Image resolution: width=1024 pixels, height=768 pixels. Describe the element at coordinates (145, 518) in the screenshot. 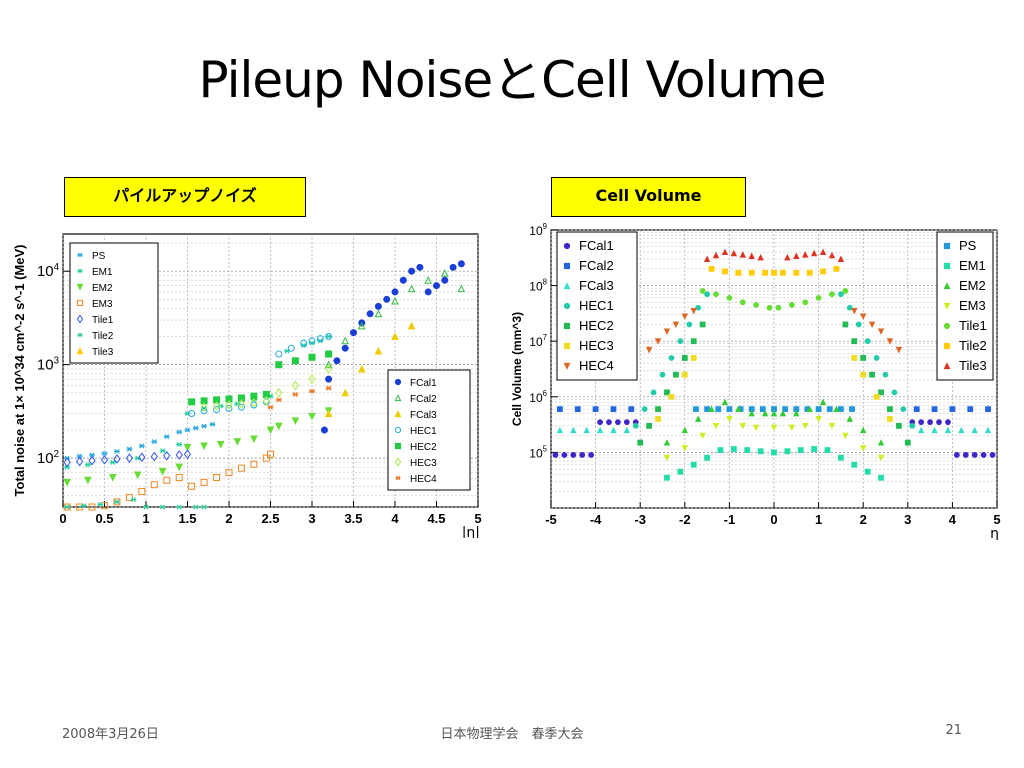

I see `x-tick-label: 1` at that location.